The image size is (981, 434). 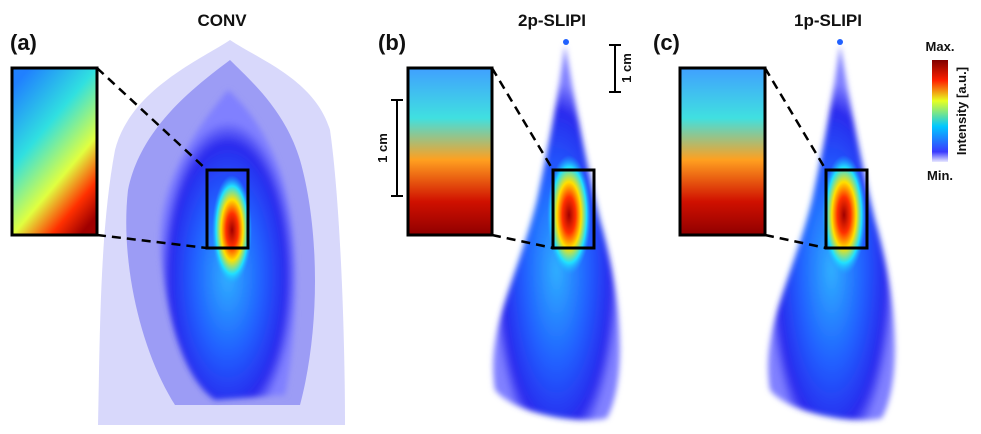 What do you see at coordinates (666, 42) in the screenshot?
I see `panel-label: (c)` at bounding box center [666, 42].